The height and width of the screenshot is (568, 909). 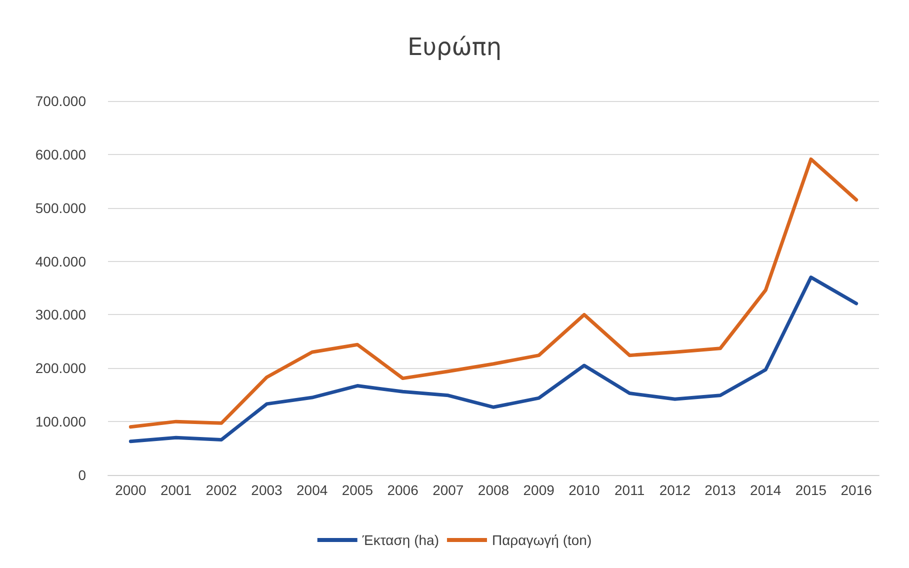 What do you see at coordinates (539, 490) in the screenshot?
I see `x-tick-label: 2009` at bounding box center [539, 490].